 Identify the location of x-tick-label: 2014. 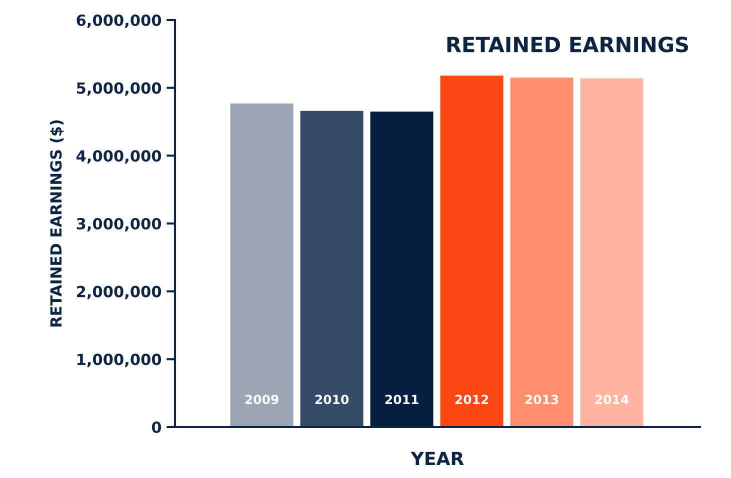
(612, 399).